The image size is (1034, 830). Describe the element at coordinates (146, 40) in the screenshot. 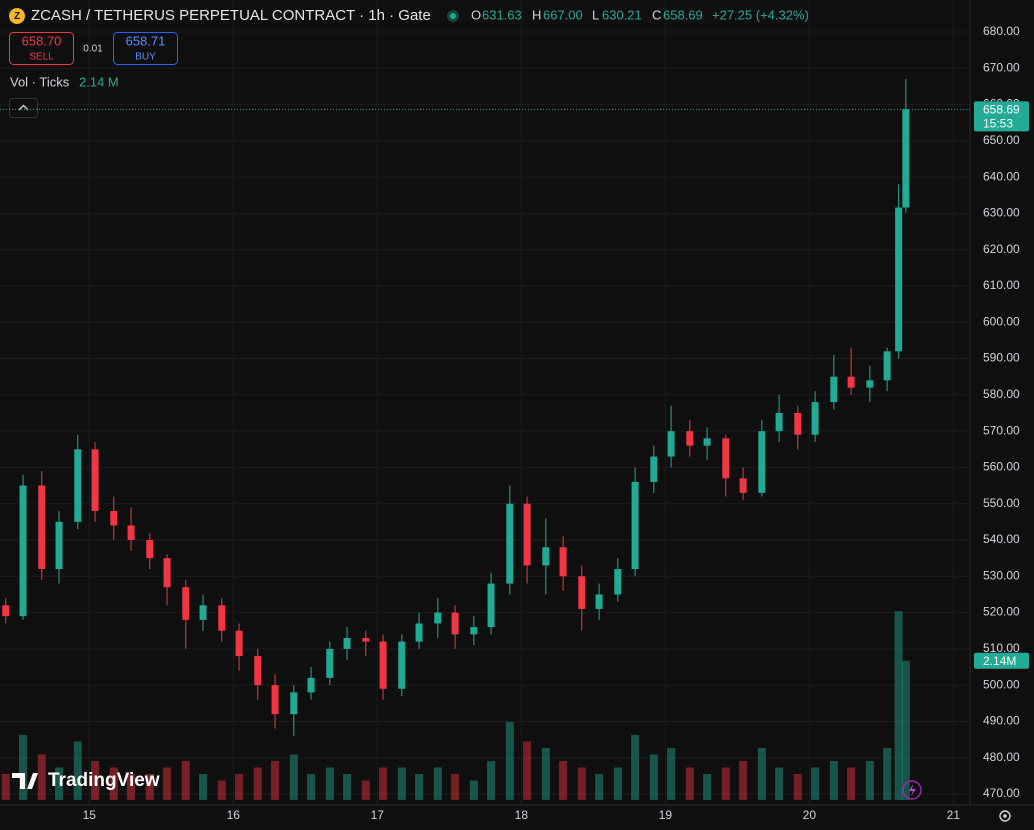

I see `buy-price: 658.71` at that location.